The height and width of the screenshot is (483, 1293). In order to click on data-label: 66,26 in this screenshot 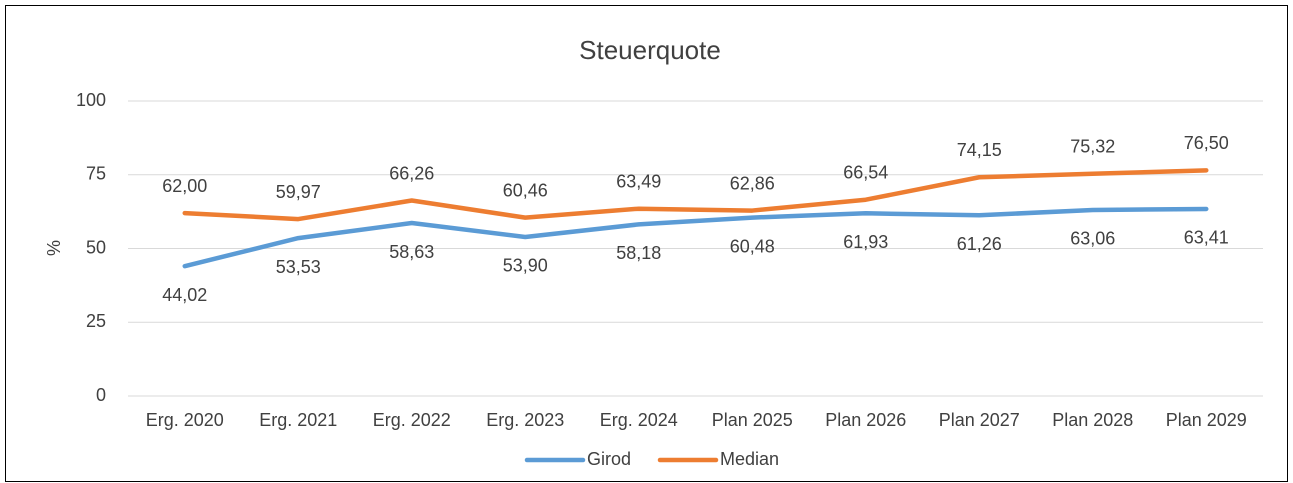, I will do `click(411, 173)`.